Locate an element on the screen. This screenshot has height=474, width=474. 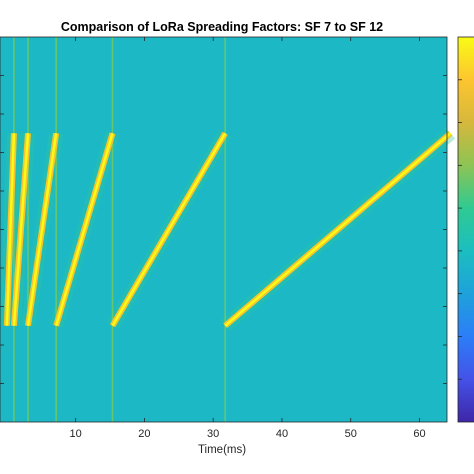
colorbar-gradient is located at coordinates (465, 229).